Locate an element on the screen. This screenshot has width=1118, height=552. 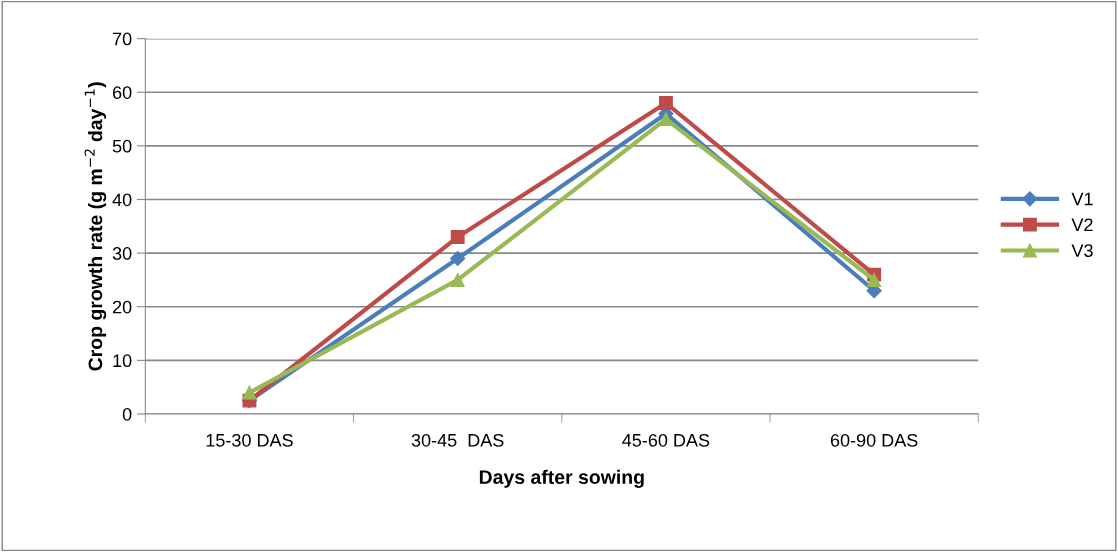
x-axis-title: Days after sowing is located at coordinates (561, 478).